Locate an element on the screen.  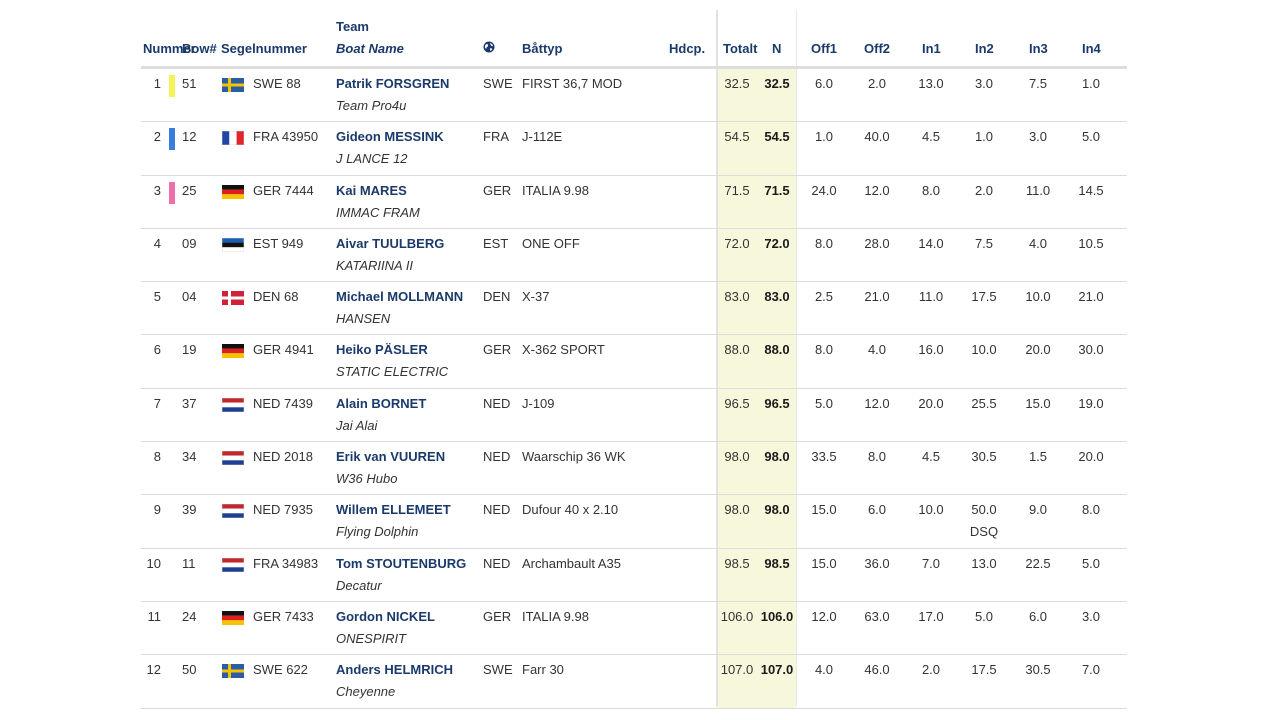
skipper-name-link: Erik van VUUREN is located at coordinates (391, 457).